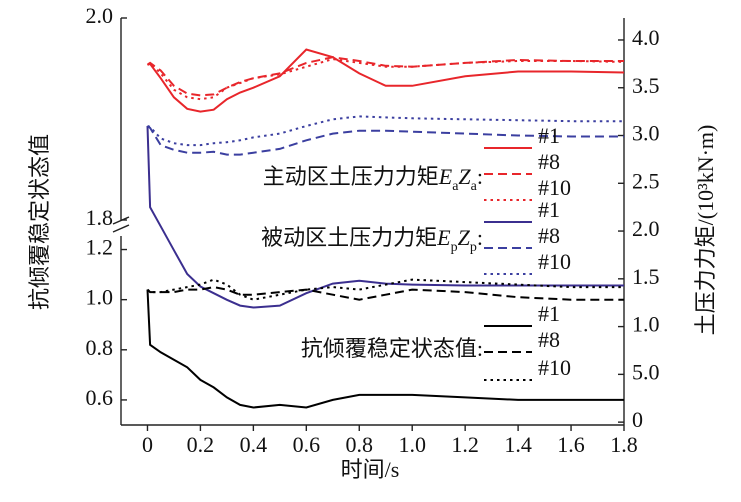 This screenshot has width=741, height=502. What do you see at coordinates (100, 347) in the screenshot?
I see `y-tick-label: 0.8` at bounding box center [100, 347].